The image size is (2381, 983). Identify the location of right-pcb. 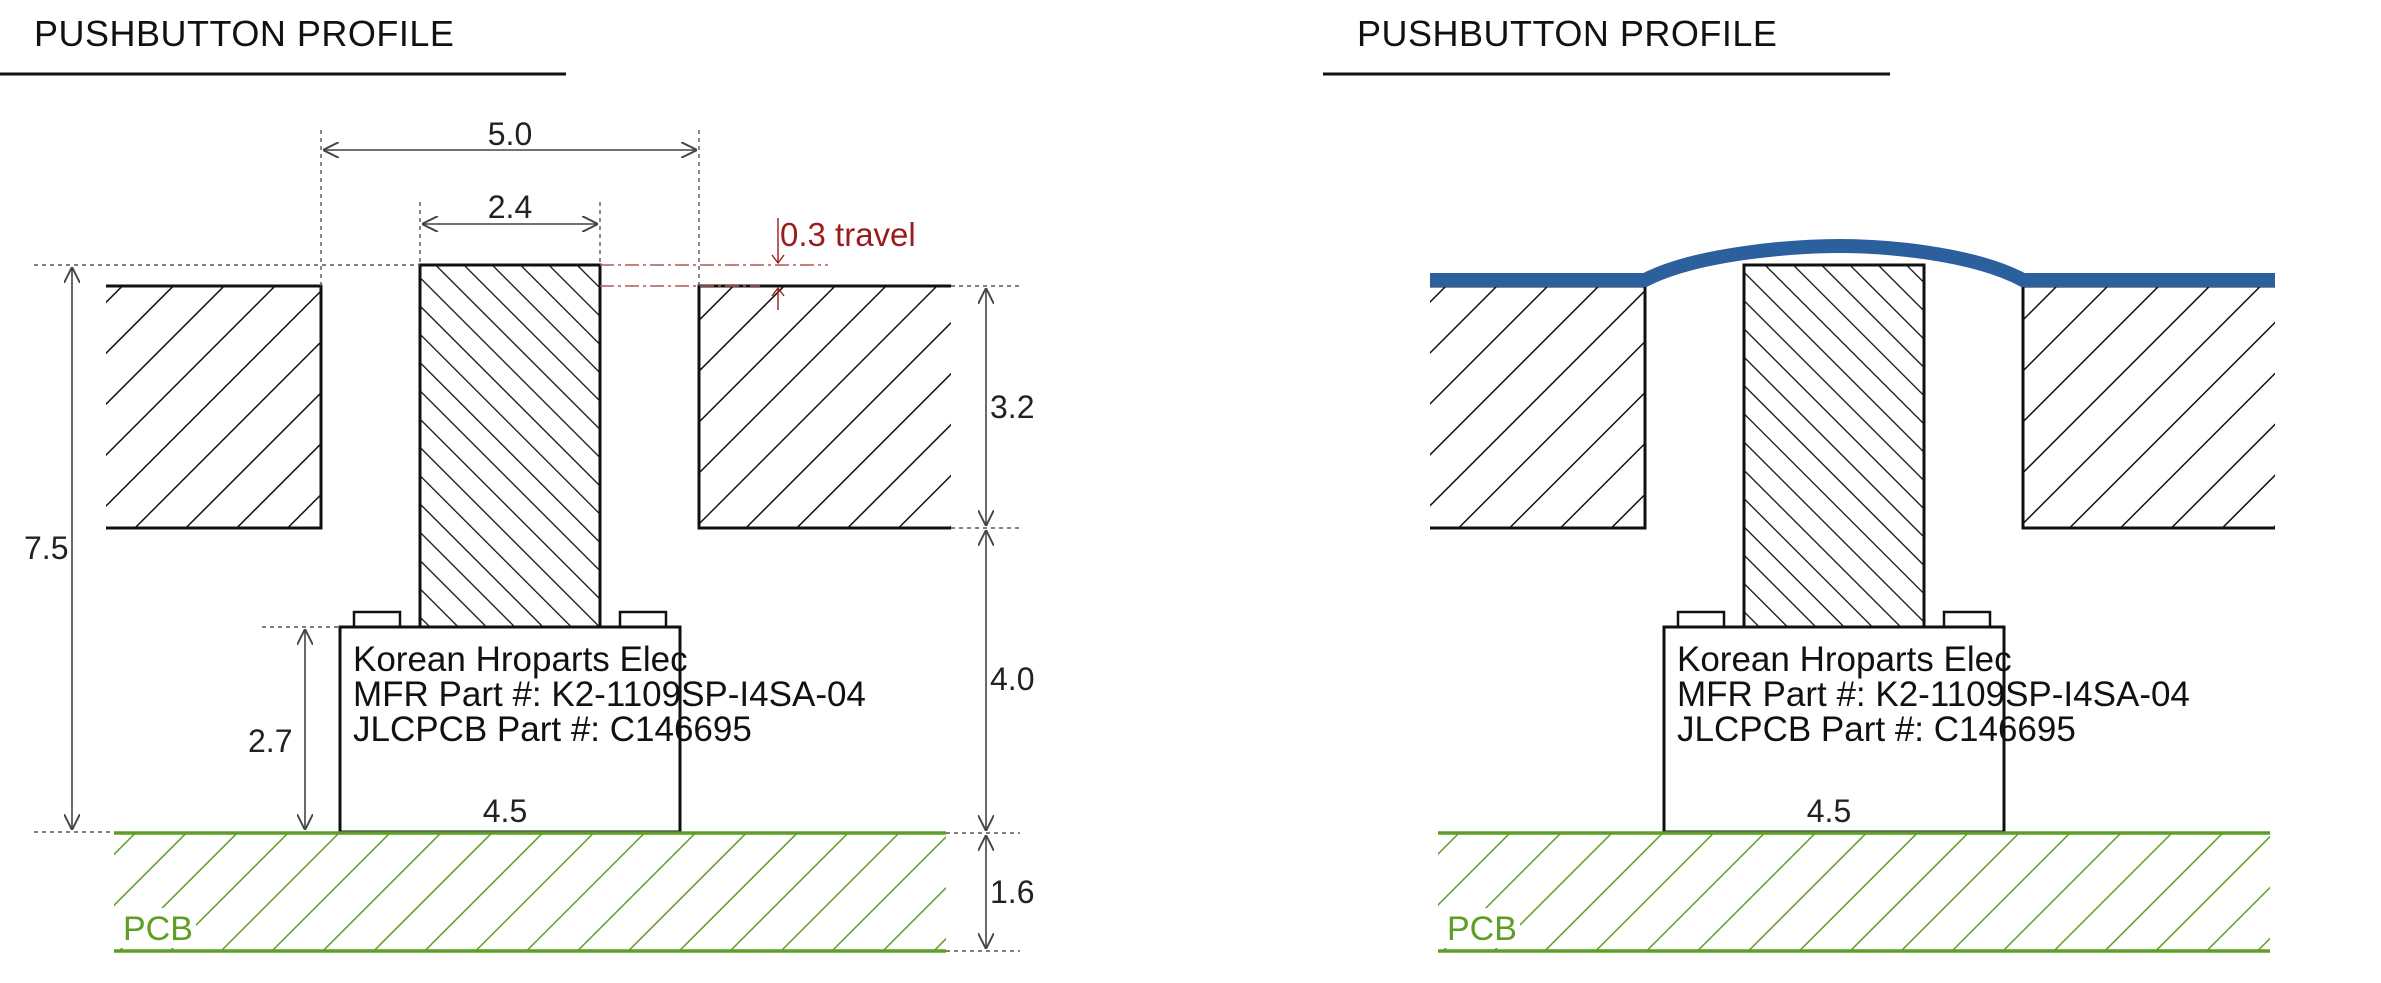
(1854, 892).